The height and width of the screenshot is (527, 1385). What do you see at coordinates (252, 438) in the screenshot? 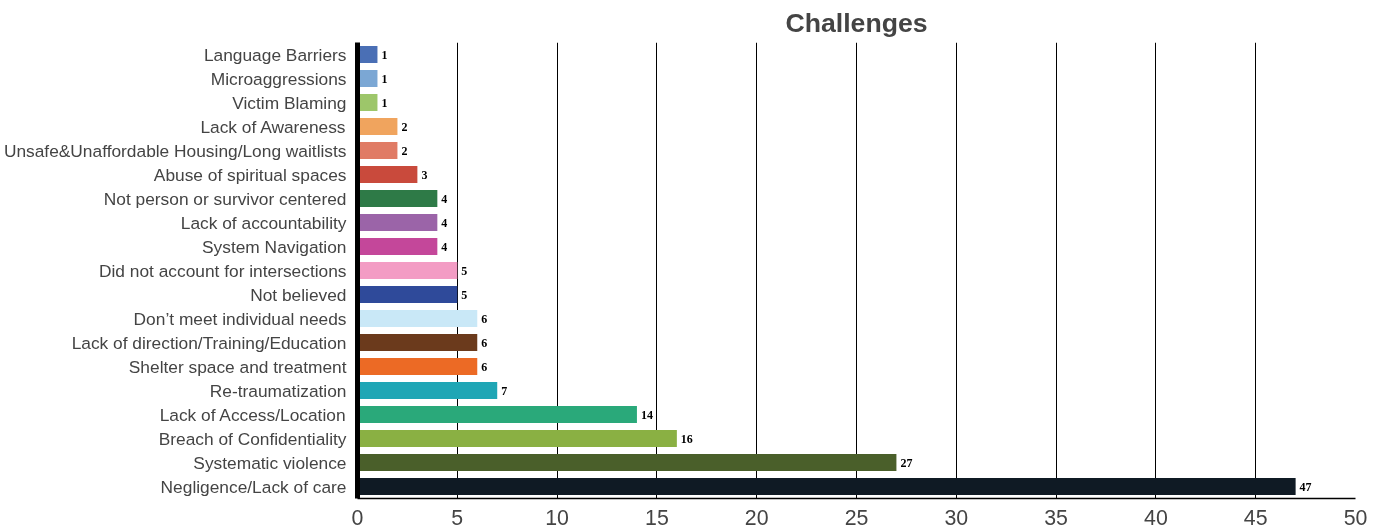
I see `y-tick-label: Breach of Confidentiality` at bounding box center [252, 438].